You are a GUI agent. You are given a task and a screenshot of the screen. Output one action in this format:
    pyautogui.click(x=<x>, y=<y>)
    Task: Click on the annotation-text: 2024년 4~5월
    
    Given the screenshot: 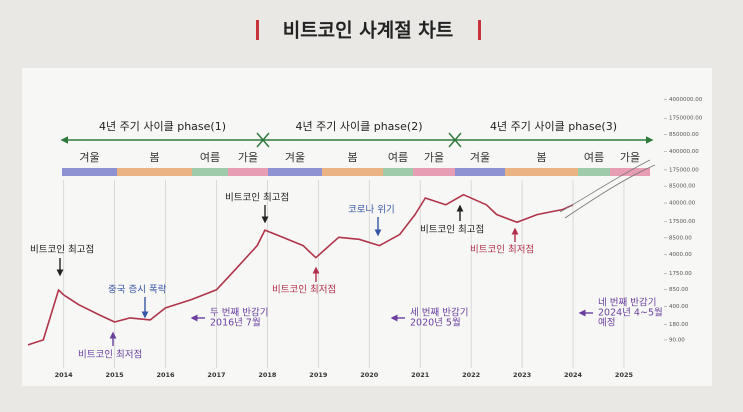 What is the action you would take?
    pyautogui.click(x=630, y=313)
    